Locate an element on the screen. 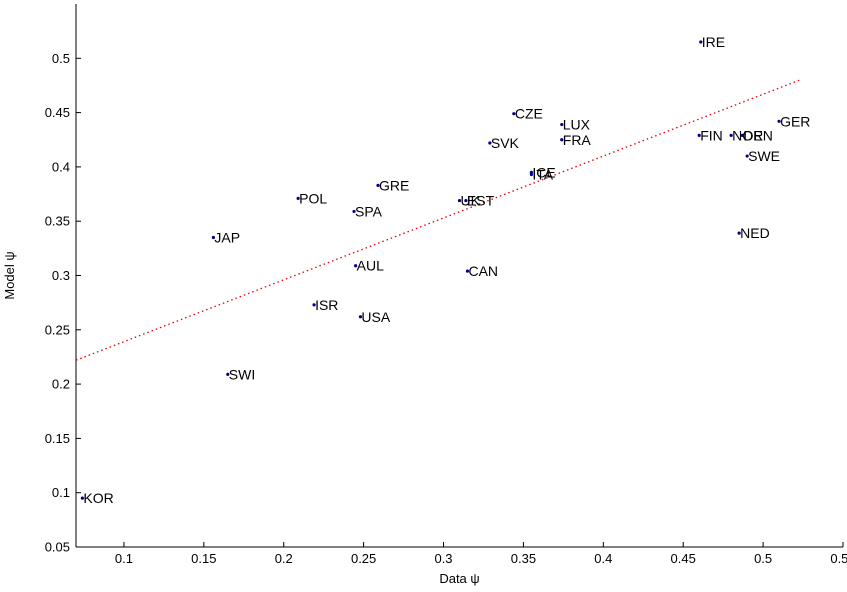  point-label: NOR is located at coordinates (747, 135).